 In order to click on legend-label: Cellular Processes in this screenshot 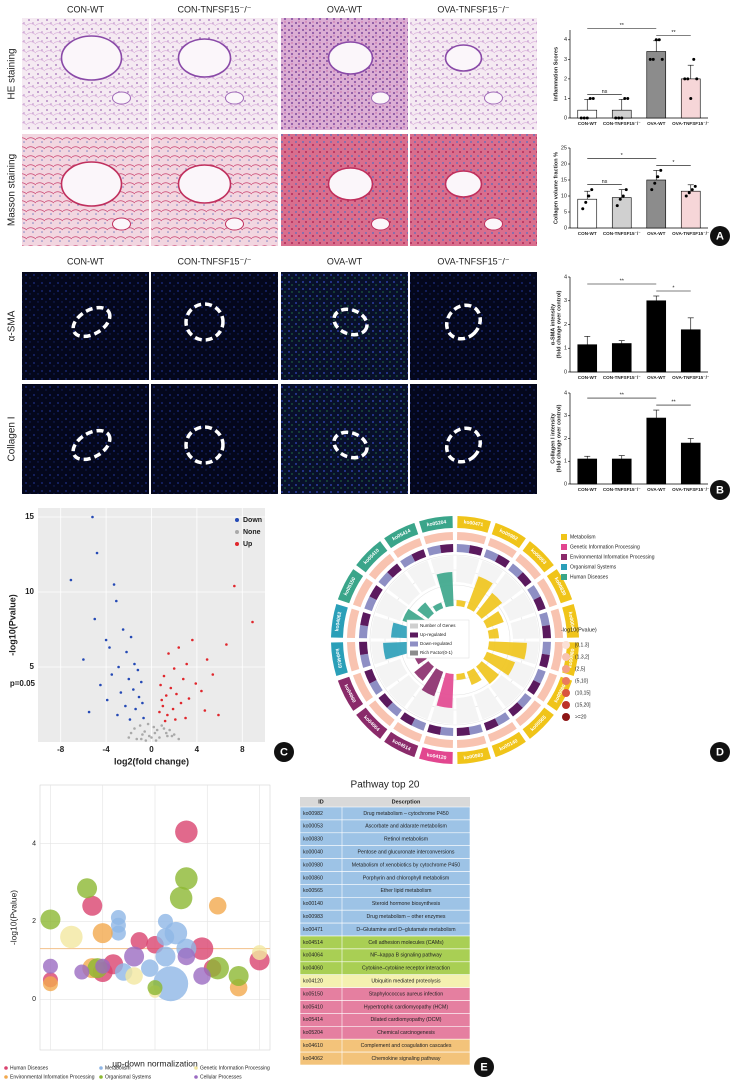, I will do `click(221, 1077)`.